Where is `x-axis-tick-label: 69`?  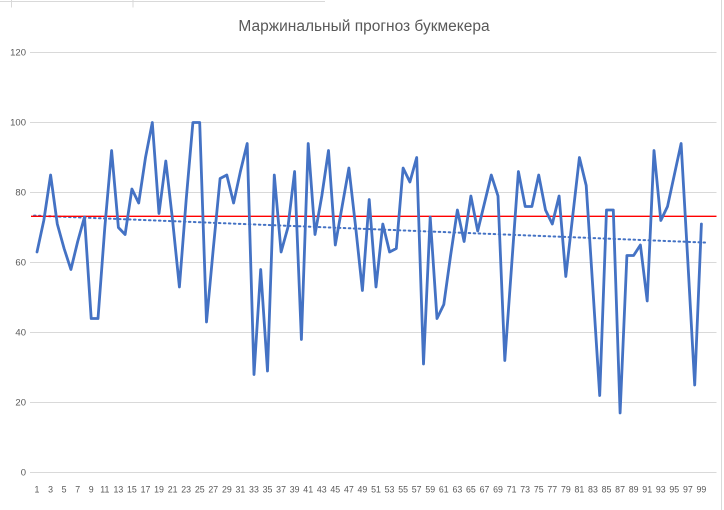 x-axis-tick-label: 69 is located at coordinates (498, 490).